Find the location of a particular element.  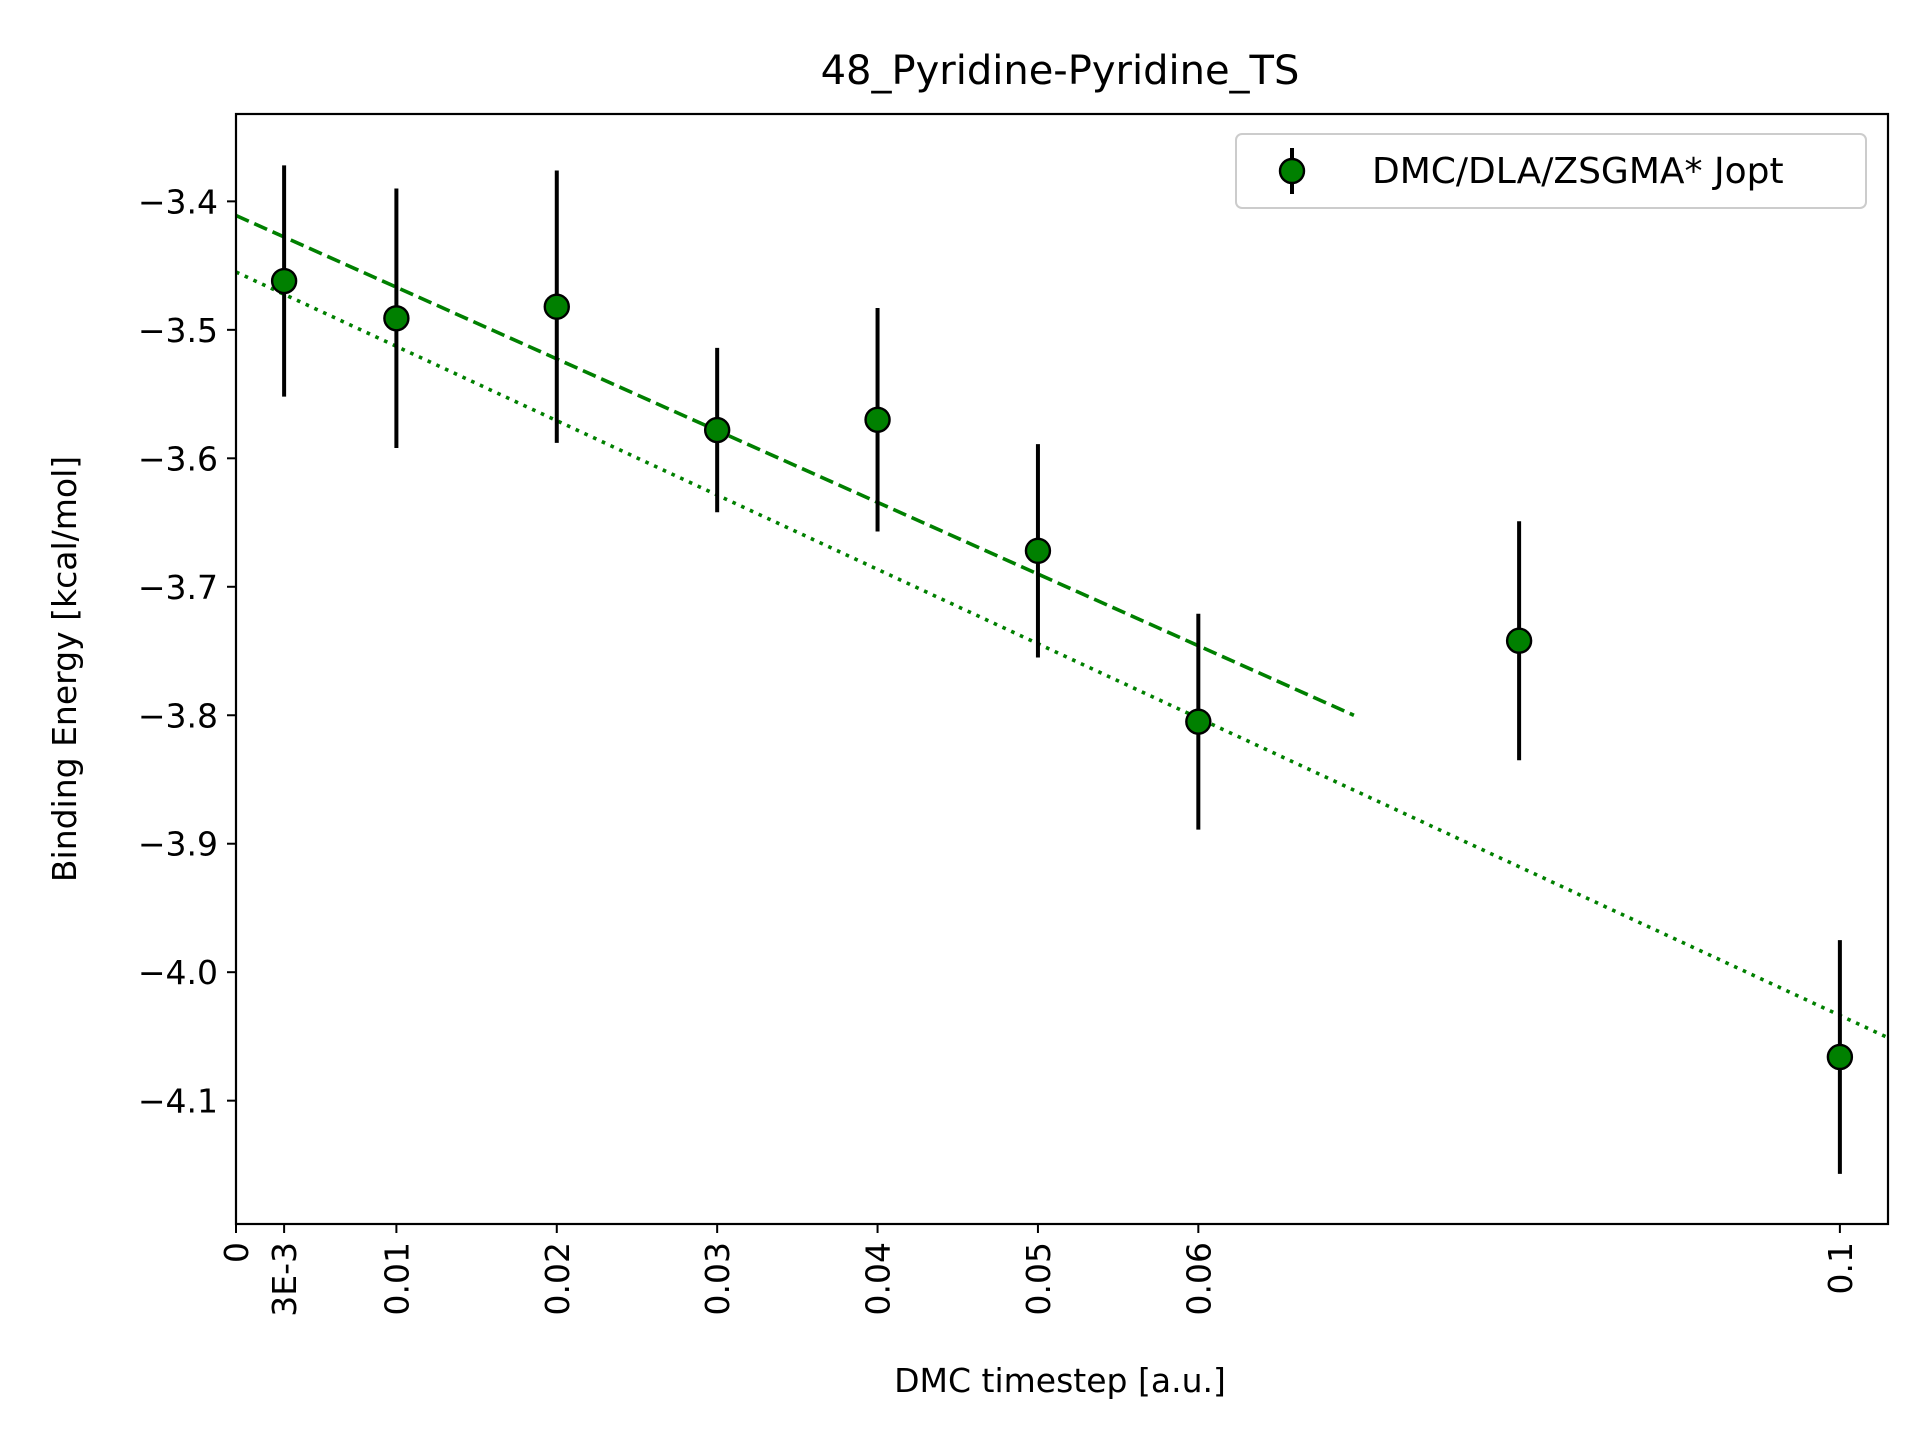

y-tick-label: −3.6 is located at coordinates (178, 458).